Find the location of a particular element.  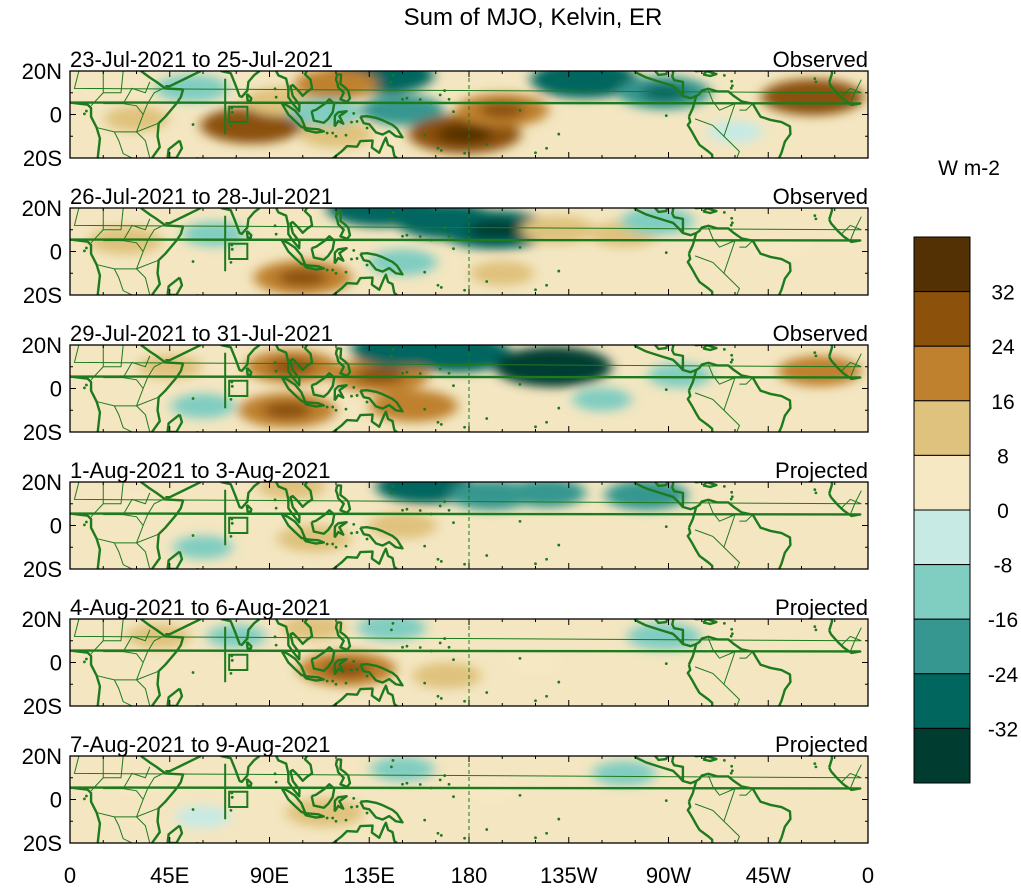

panel-4: 20N 0 20S 1-Aug-2021 to 3-Aug-2021 Projected is located at coordinates (445, 520).